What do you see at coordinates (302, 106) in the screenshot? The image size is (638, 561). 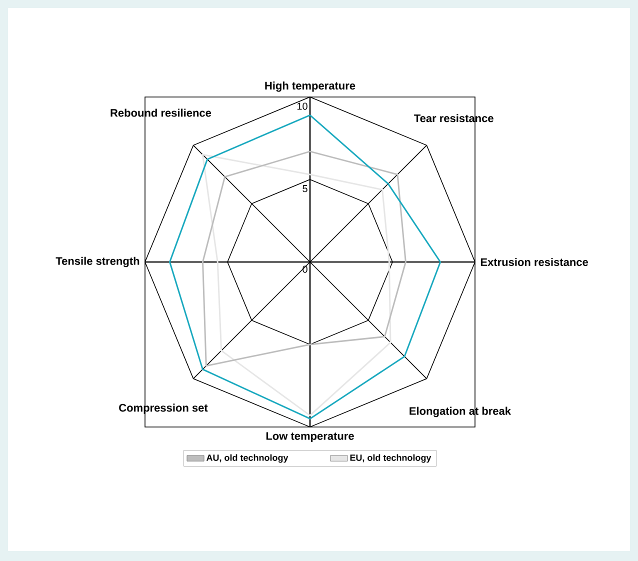 I see `y-tick-label: 10` at bounding box center [302, 106].